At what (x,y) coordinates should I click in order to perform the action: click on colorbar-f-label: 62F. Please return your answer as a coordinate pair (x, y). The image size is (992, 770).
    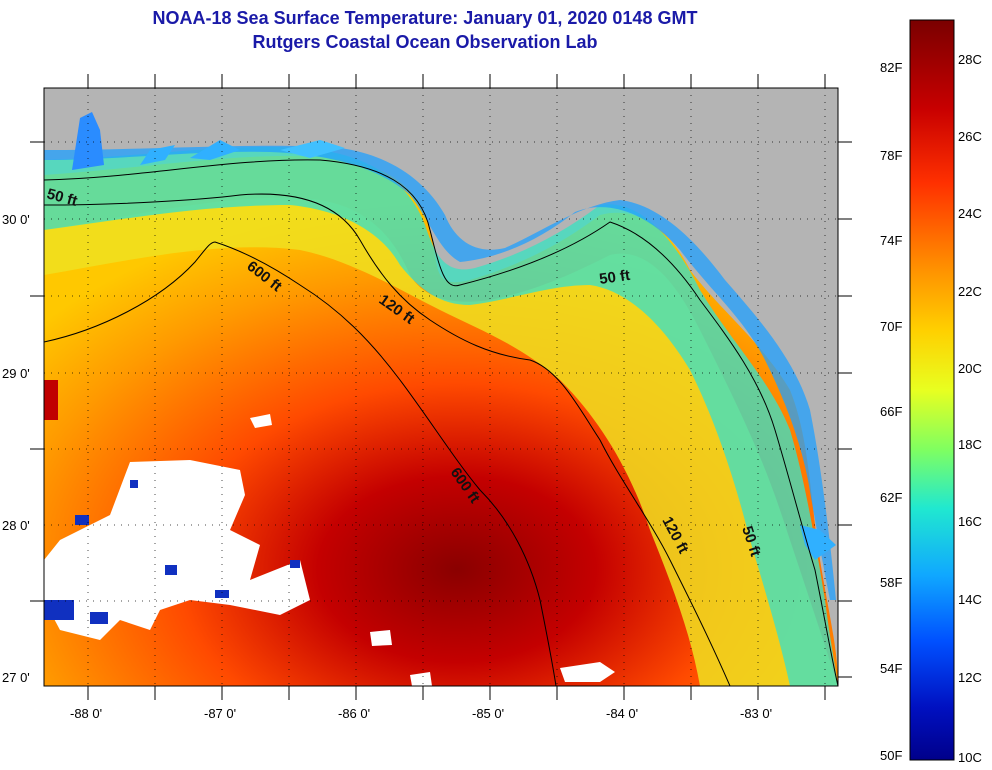
    Looking at the image, I should click on (891, 497).